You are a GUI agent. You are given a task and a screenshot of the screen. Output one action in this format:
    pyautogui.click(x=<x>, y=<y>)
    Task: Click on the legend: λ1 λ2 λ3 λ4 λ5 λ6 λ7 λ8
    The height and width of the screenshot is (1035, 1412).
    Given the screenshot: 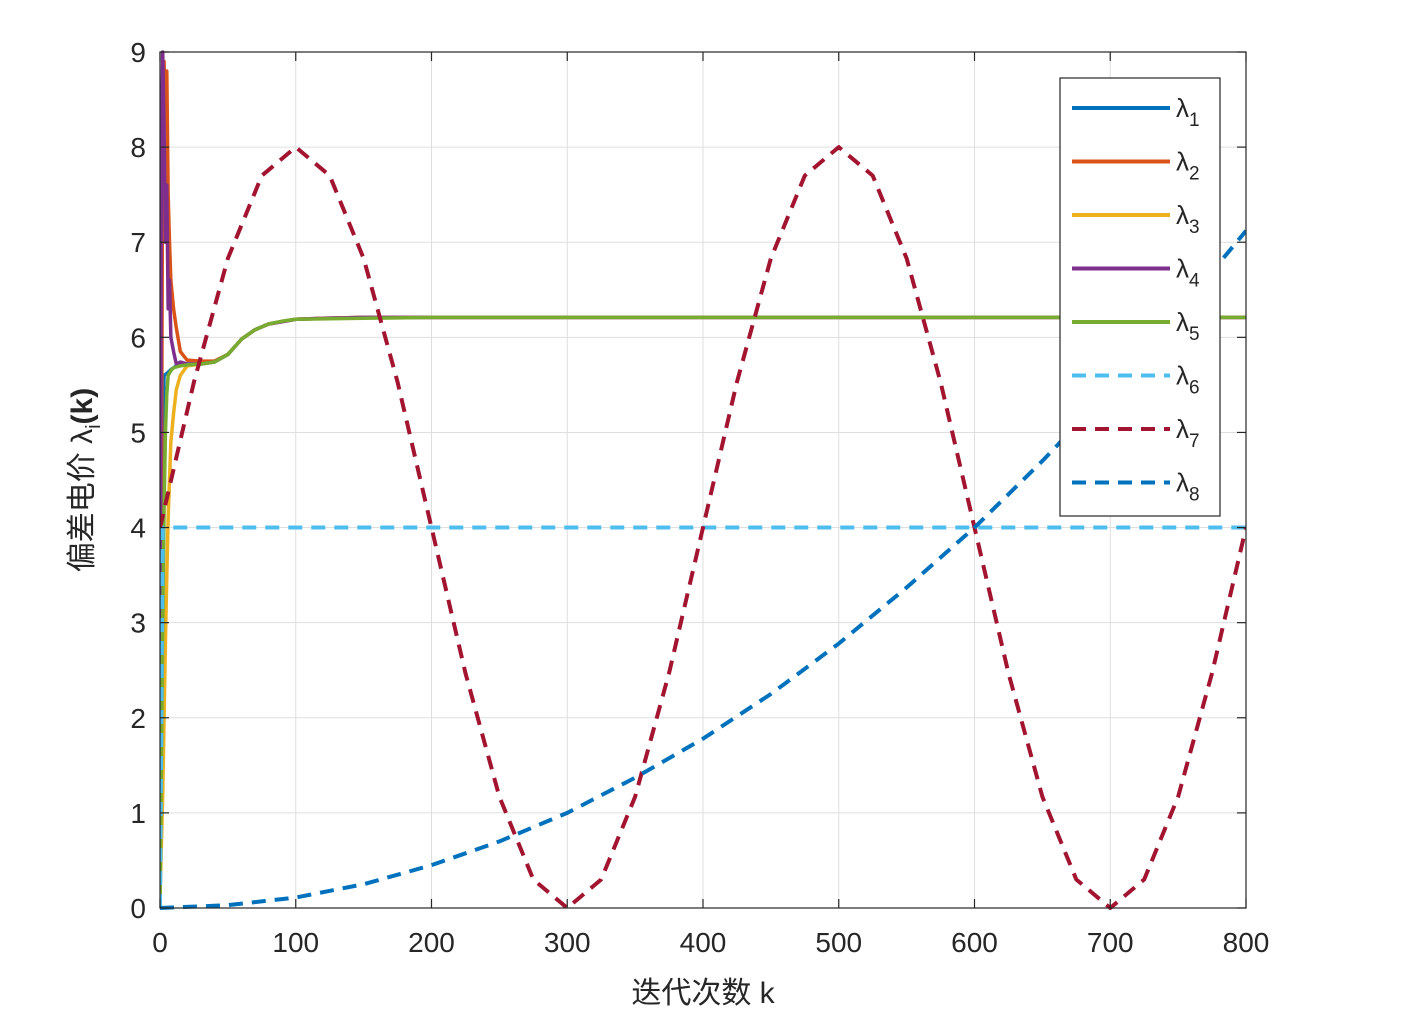 What is the action you would take?
    pyautogui.click(x=1140, y=297)
    